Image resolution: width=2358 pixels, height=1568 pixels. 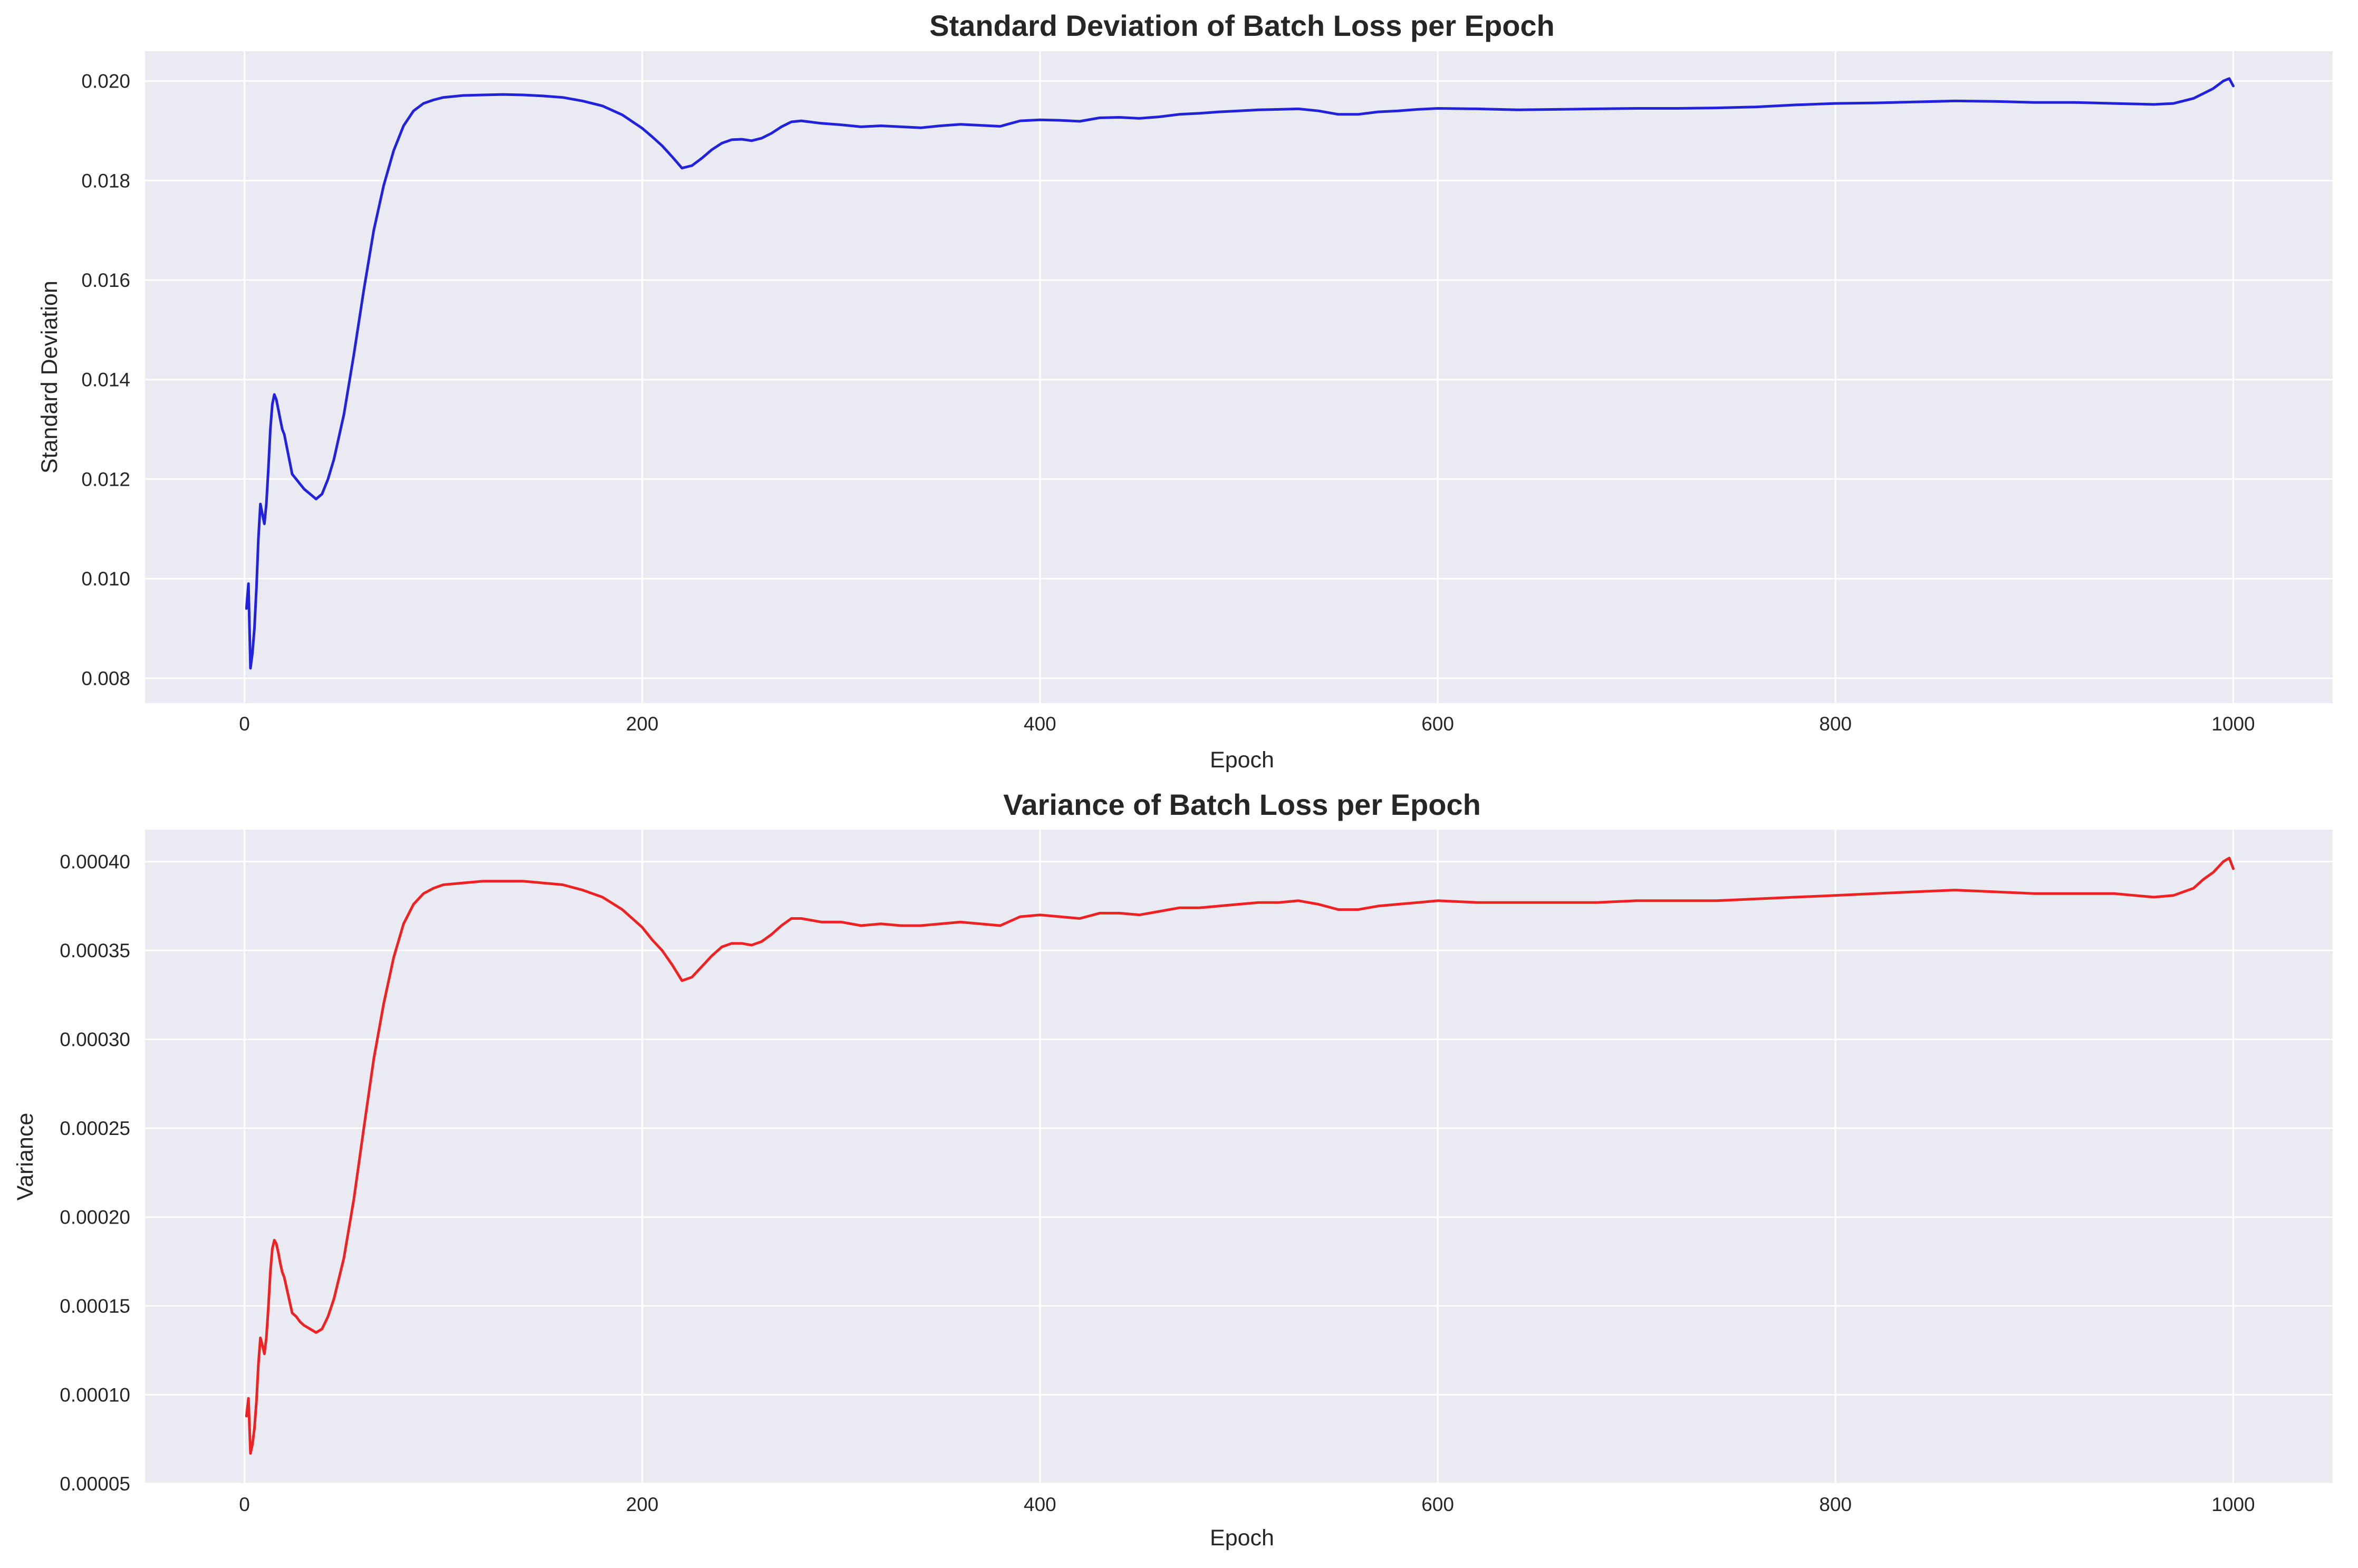 What do you see at coordinates (105, 679) in the screenshot?
I see `std-dev-y-tick-label: 0.008` at bounding box center [105, 679].